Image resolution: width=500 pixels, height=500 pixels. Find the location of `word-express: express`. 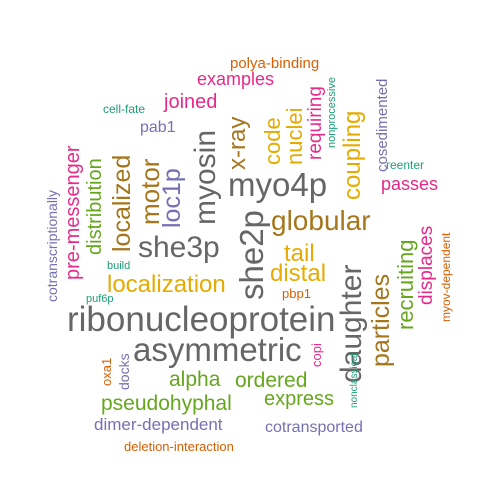

word-express: express is located at coordinates (299, 399).